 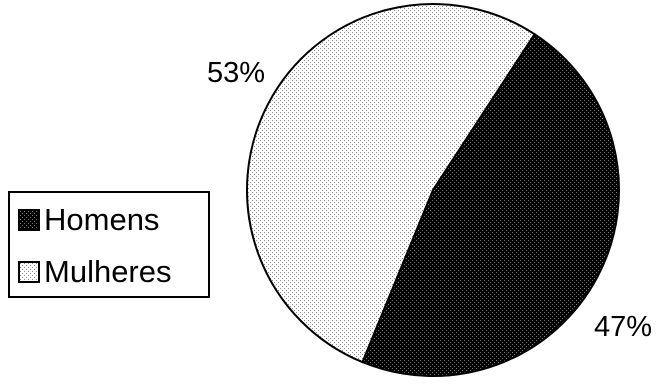 I want to click on chart-legend: Homens Mulheres, so click(x=109, y=244).